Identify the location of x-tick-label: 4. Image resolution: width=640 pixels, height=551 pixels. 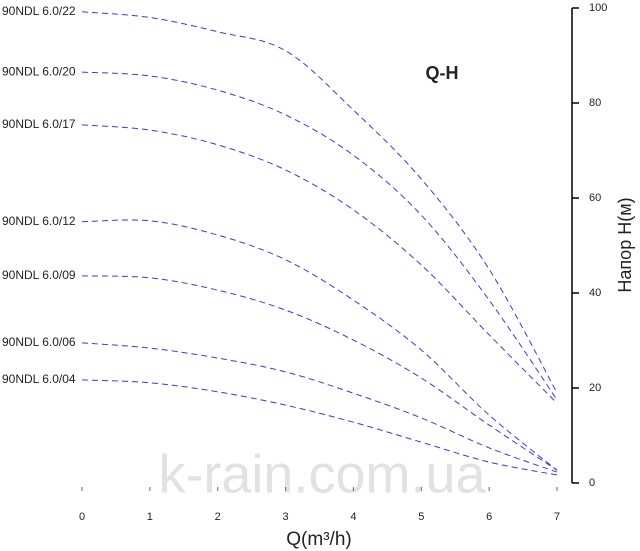
(353, 517).